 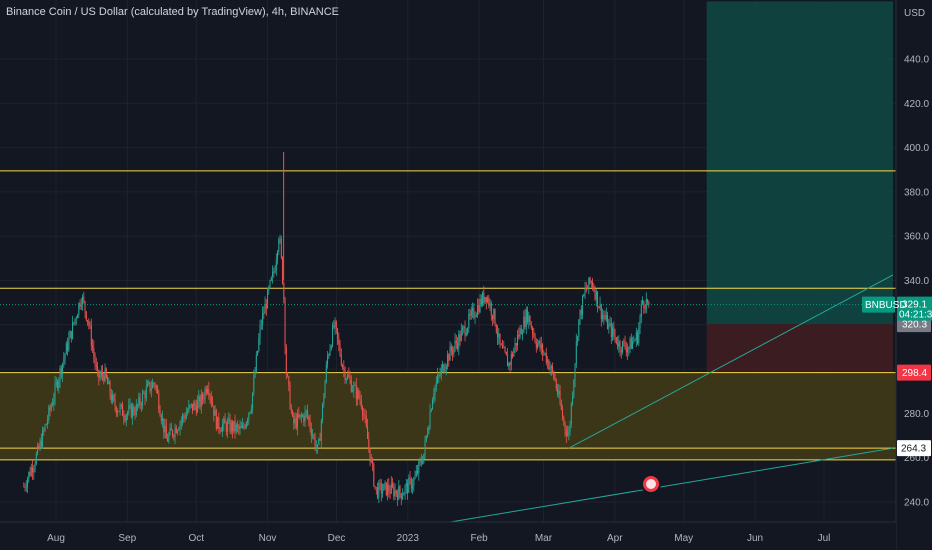 I want to click on us-flag-event-icon, so click(x=651, y=484).